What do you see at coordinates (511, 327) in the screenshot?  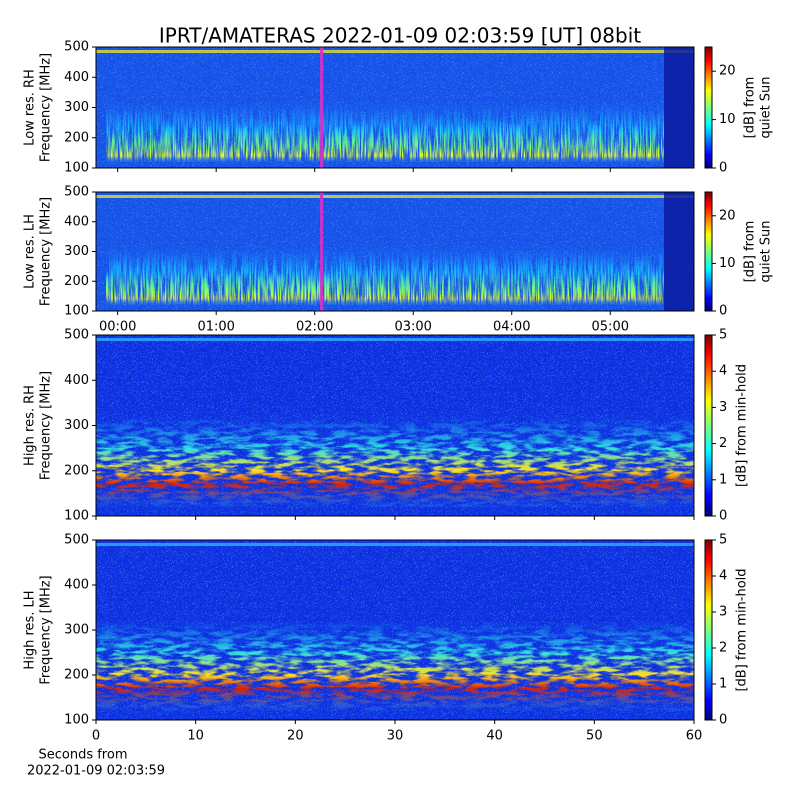 I see `x-tick-label: 04:00` at bounding box center [511, 327].